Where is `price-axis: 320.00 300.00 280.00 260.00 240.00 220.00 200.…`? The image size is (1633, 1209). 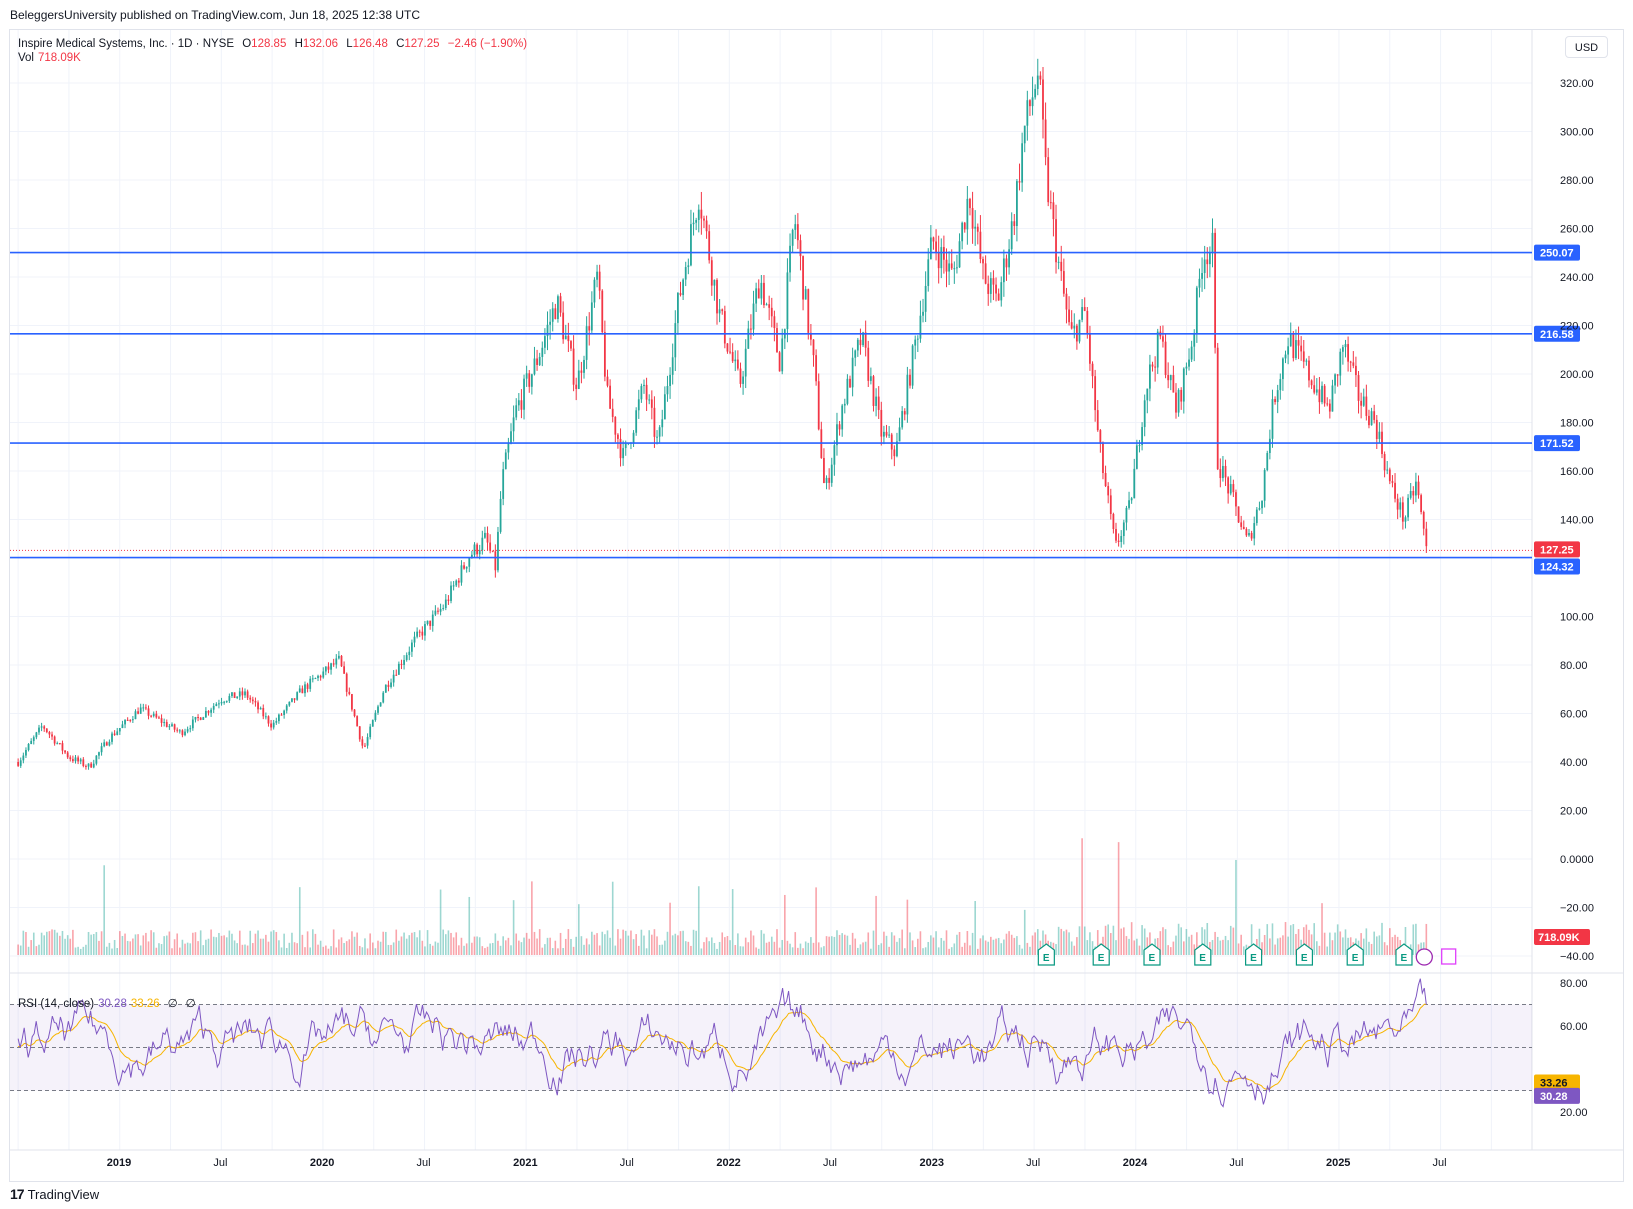 price-axis: 320.00 300.00 280.00 260.00 240.00 220.00 200.… is located at coordinates (1577, 520).